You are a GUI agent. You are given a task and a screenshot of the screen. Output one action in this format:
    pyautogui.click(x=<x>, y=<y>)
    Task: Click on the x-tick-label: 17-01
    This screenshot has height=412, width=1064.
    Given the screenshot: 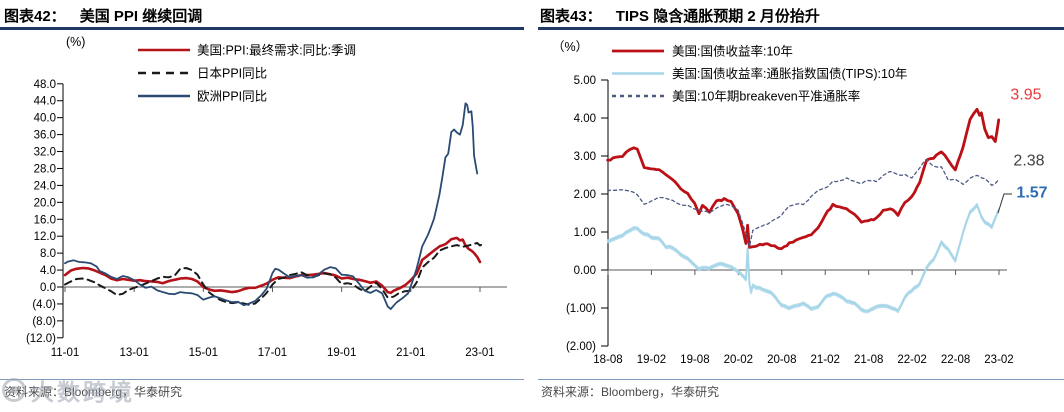 What is the action you would take?
    pyautogui.click(x=272, y=353)
    